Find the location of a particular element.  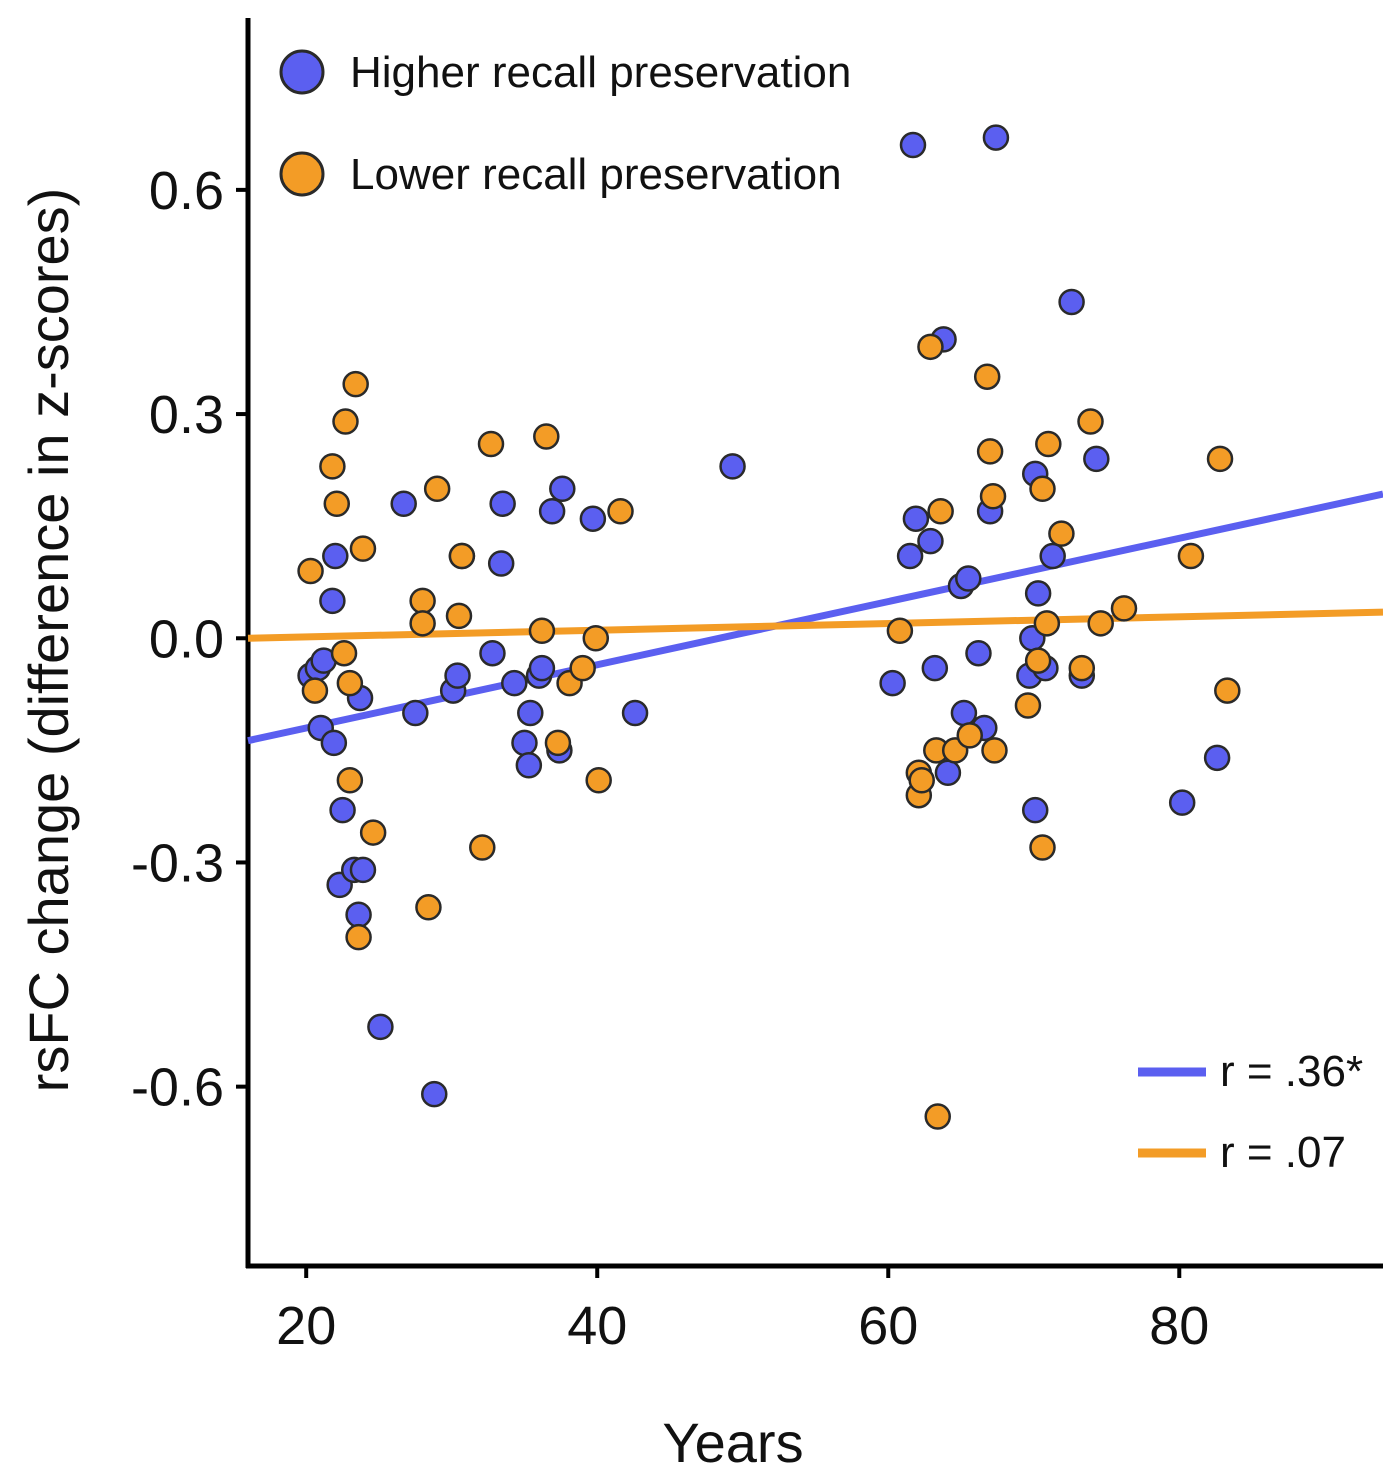

y-tick-label: 0.6 is located at coordinates (186, 191).